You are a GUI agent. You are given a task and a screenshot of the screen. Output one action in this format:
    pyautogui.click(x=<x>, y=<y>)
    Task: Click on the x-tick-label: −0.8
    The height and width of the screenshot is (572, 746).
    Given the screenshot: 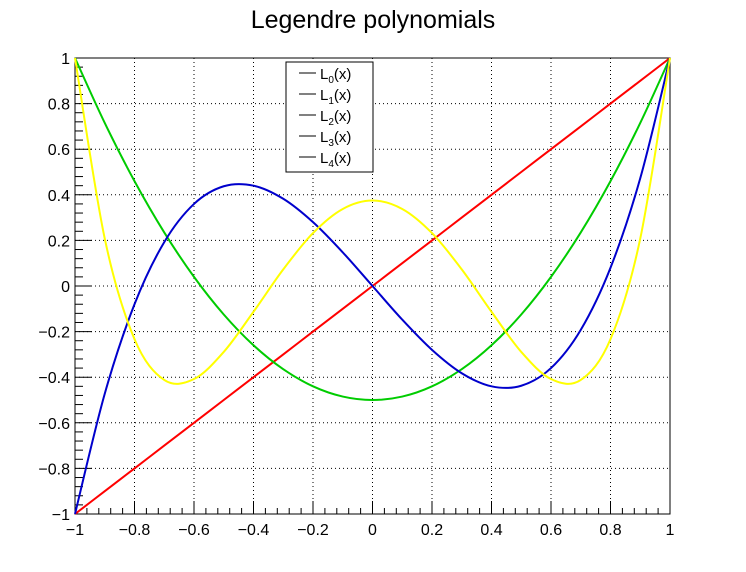 What is the action you would take?
    pyautogui.click(x=135, y=530)
    